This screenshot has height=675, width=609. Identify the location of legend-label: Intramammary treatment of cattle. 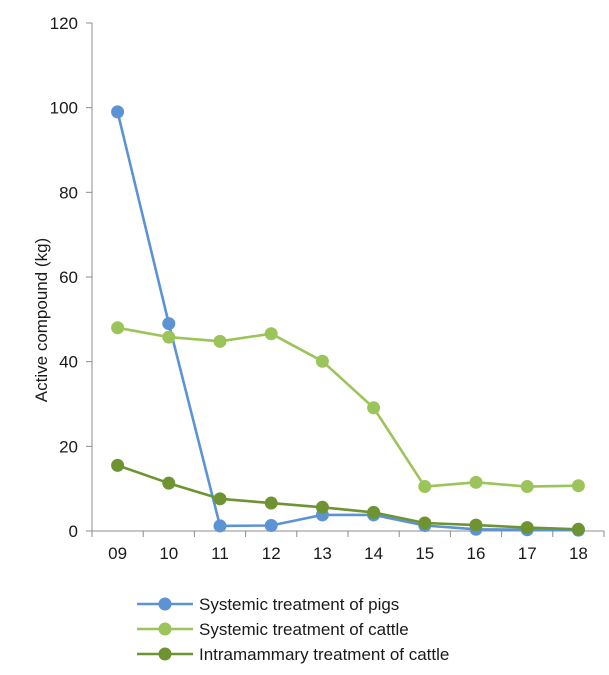
(324, 654).